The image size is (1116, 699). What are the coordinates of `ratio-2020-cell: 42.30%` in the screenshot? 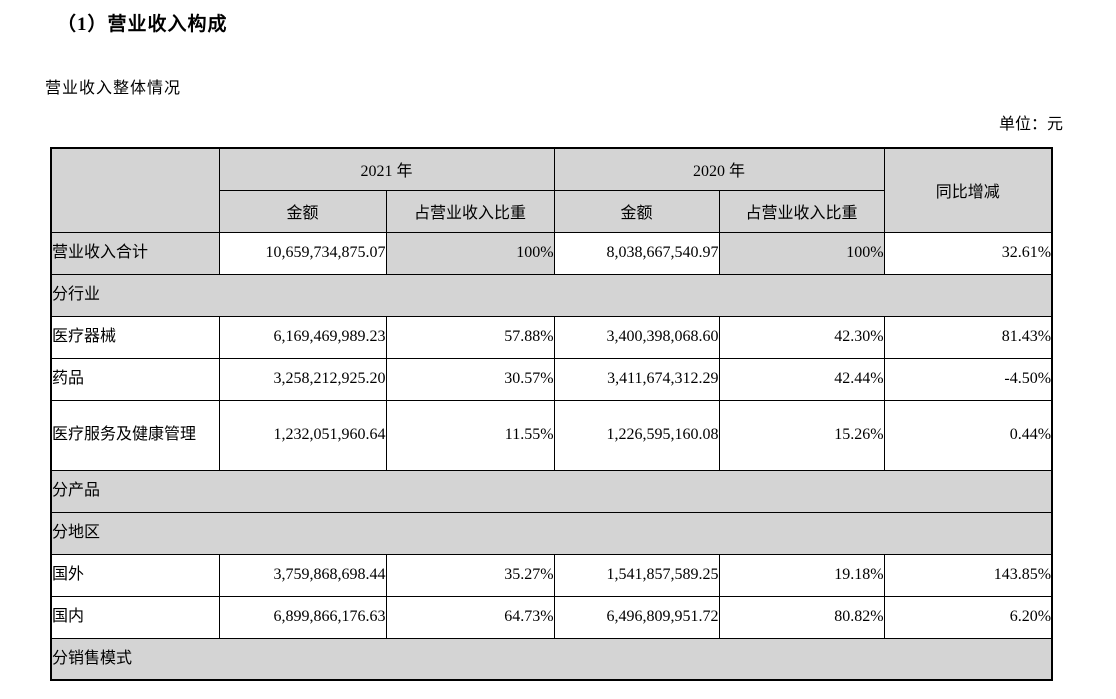 It's located at (801, 337).